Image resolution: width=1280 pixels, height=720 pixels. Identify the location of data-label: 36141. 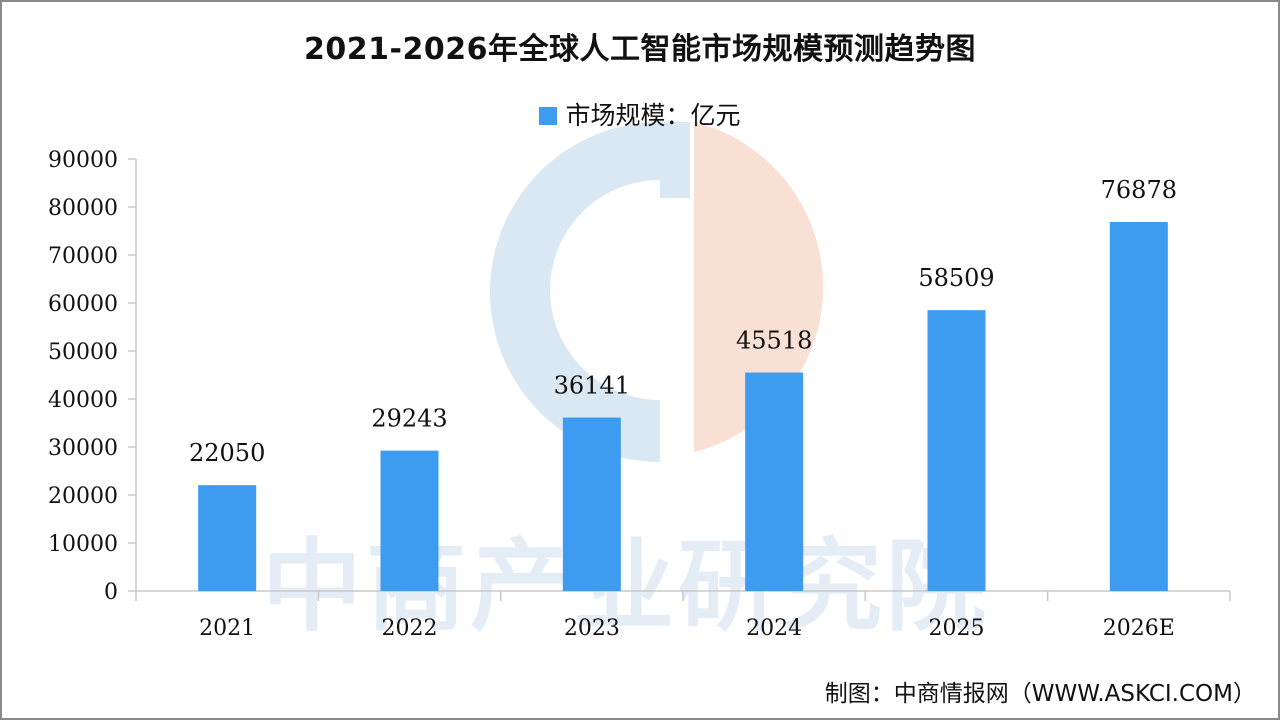
(592, 386).